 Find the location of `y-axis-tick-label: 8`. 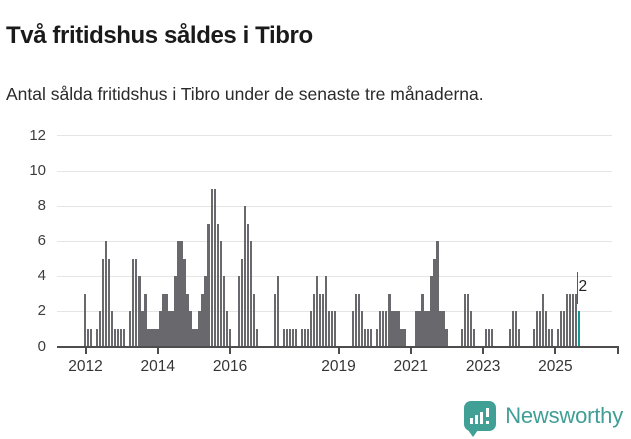

y-axis-tick-label: 8 is located at coordinates (41, 206).